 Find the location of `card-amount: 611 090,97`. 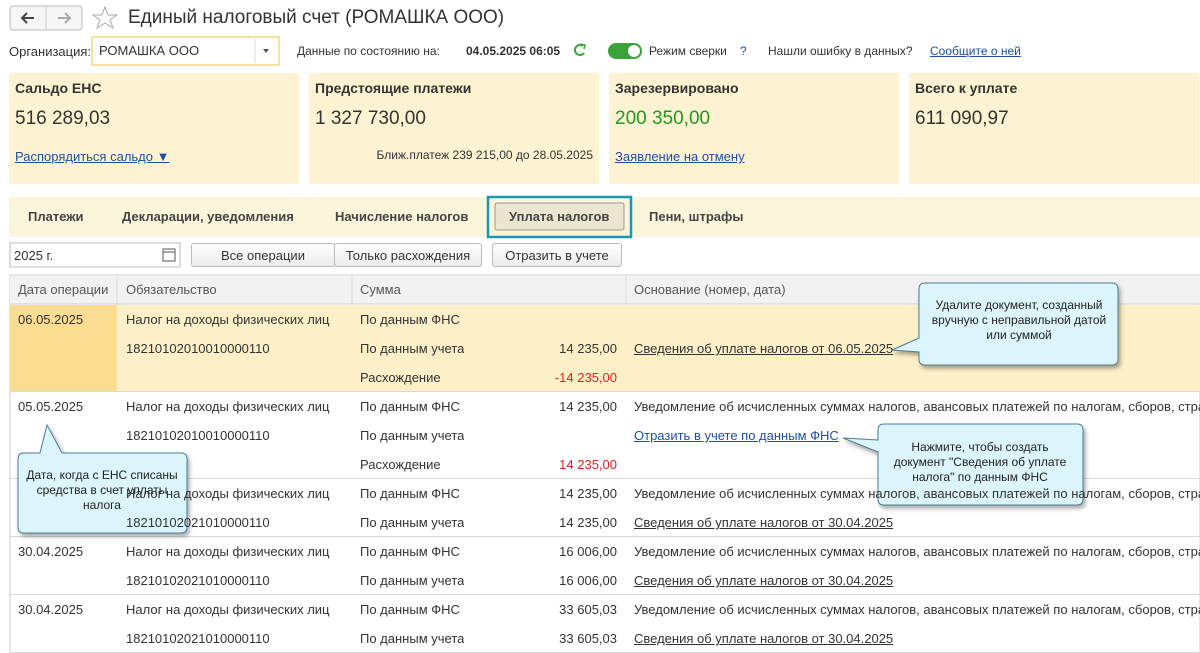

card-amount: 611 090,97 is located at coordinates (962, 118).